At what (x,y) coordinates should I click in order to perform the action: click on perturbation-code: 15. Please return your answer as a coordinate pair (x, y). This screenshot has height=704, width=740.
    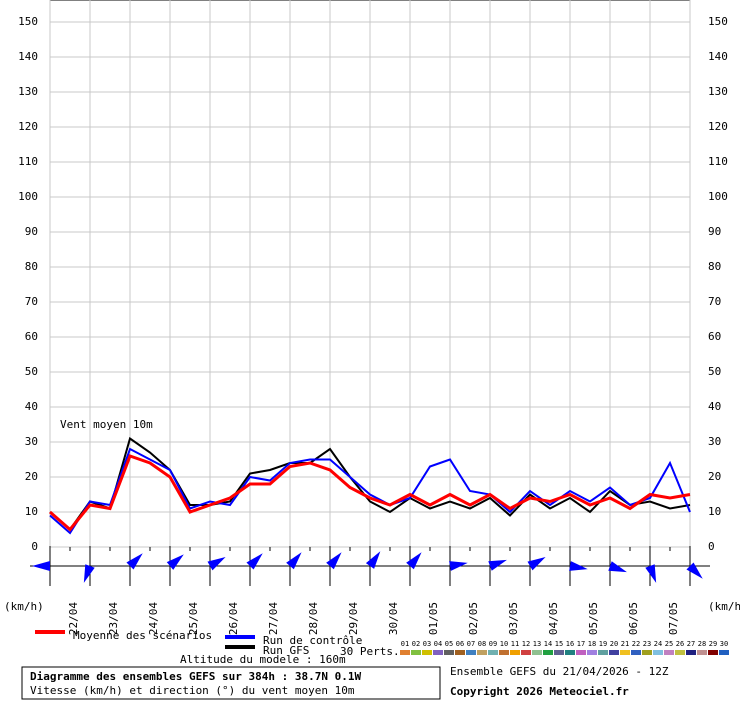
    Looking at the image, I should click on (559, 644).